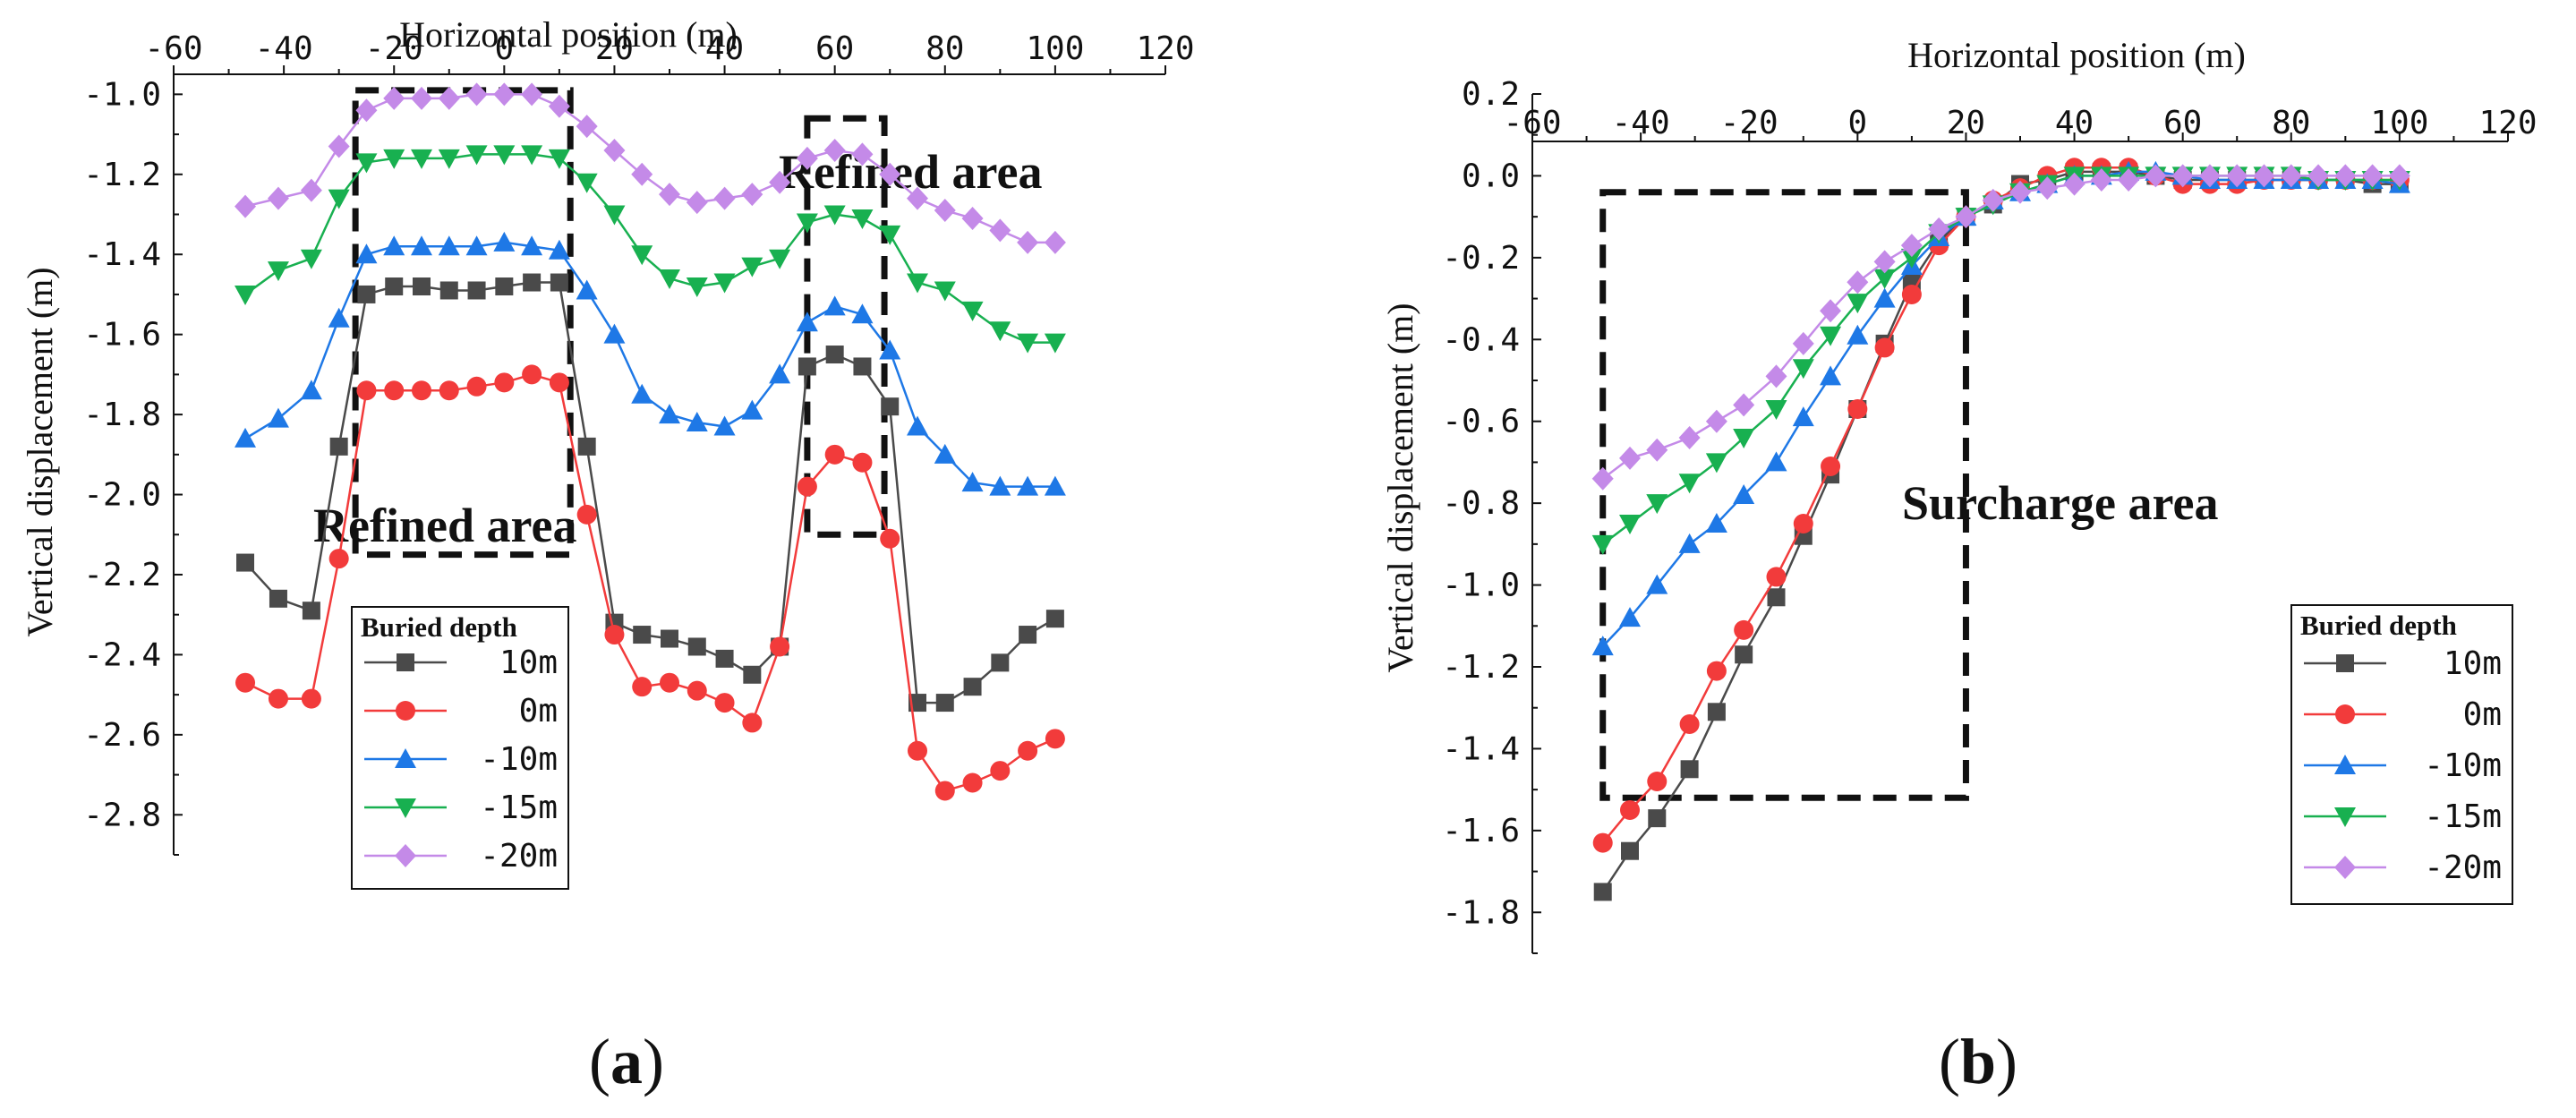 The image size is (2576, 1118). Describe the element at coordinates (1949, 1061) in the screenshot. I see `panel-b-open: (` at that location.